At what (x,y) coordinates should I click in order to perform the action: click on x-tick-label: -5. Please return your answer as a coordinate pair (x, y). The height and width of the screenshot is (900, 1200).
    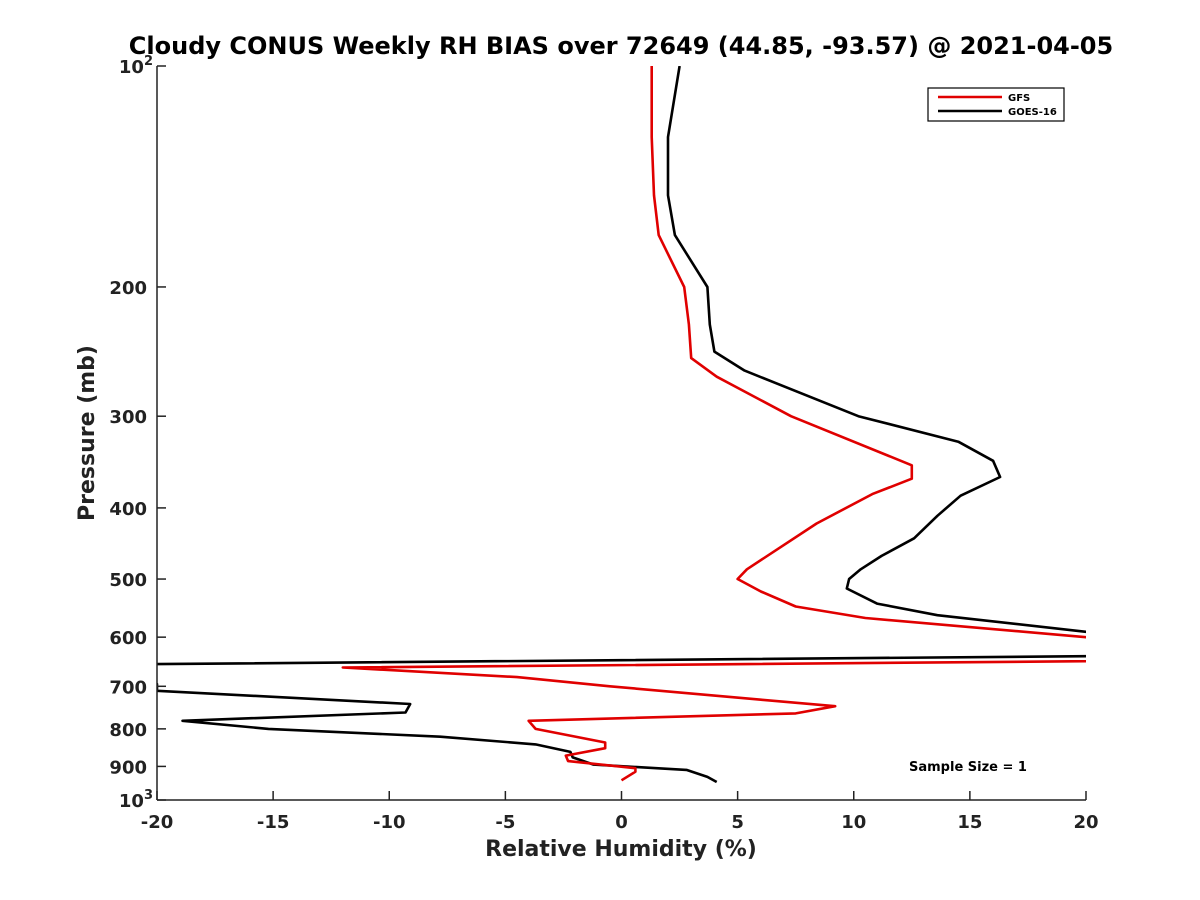
    Looking at the image, I should click on (505, 822).